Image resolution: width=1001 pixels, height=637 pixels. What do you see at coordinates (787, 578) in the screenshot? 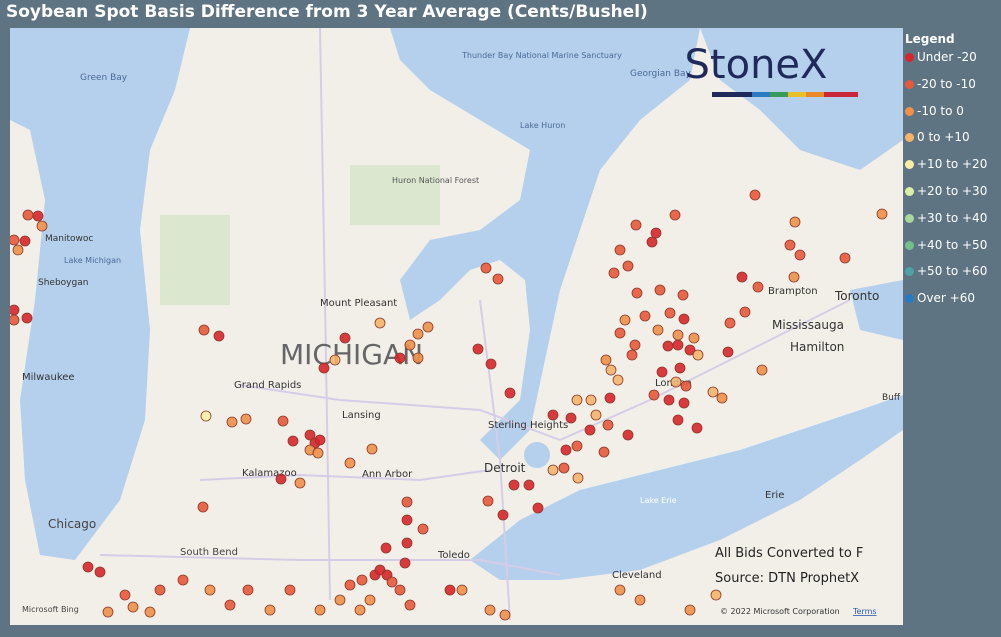
I see `note: Source: DTN ProphetX` at bounding box center [787, 578].